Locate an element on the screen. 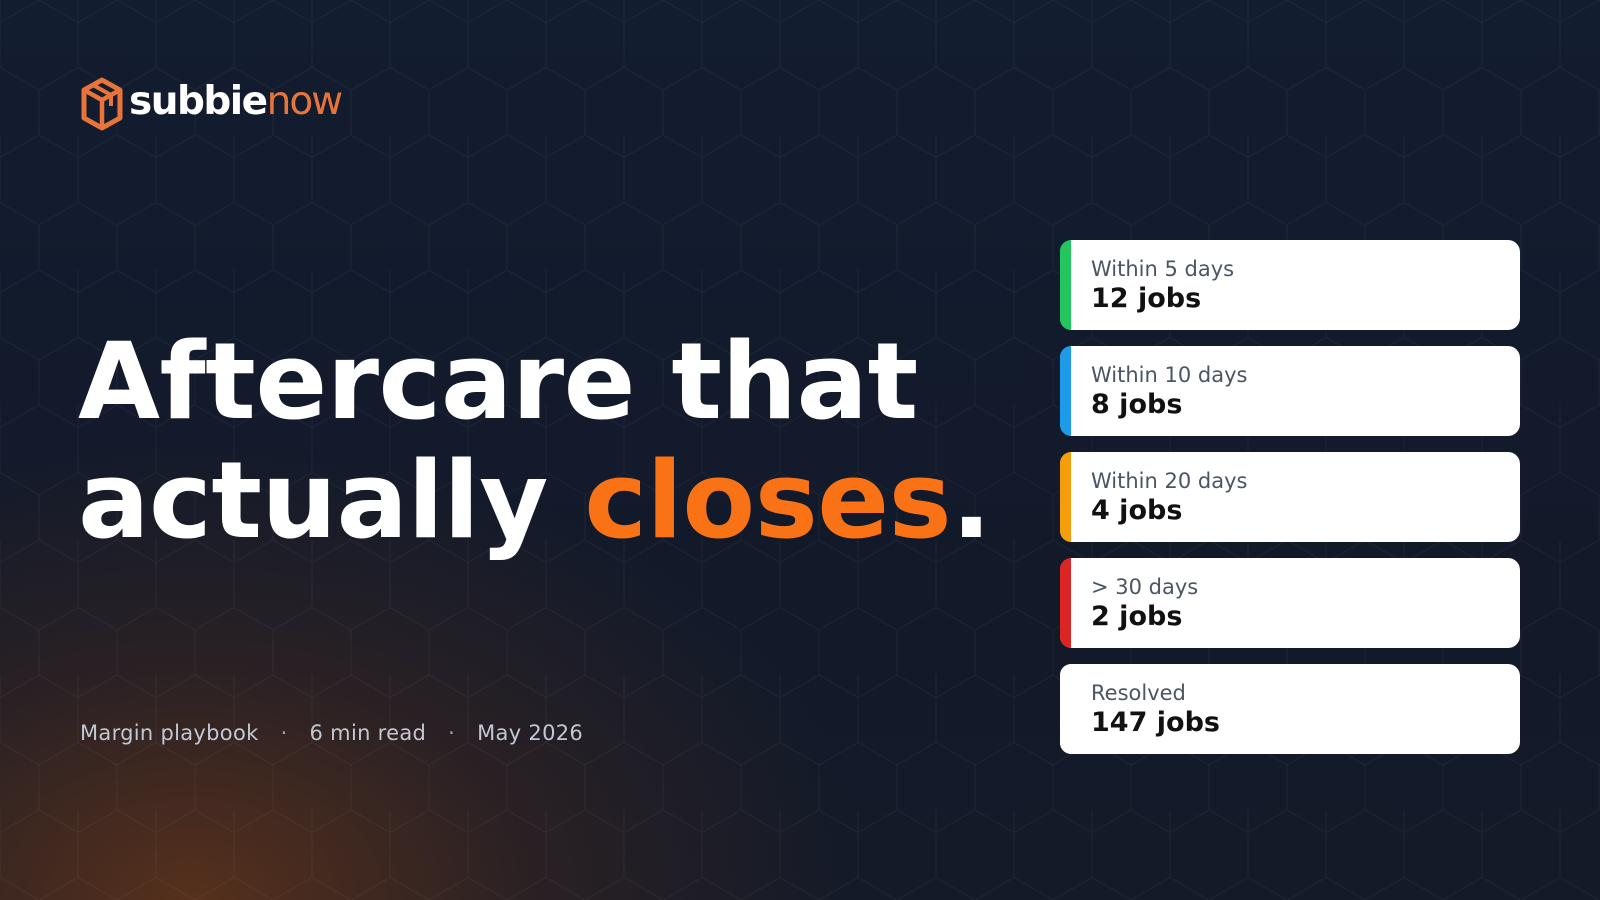 This screenshot has width=1600, height=900. brand-logo: subbienow is located at coordinates (211, 104).